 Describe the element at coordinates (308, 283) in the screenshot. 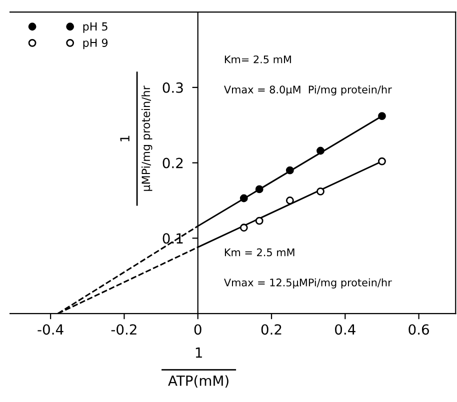

I see `annotation: Vmax = 12.5µMPi/mg protein/hr` at that location.